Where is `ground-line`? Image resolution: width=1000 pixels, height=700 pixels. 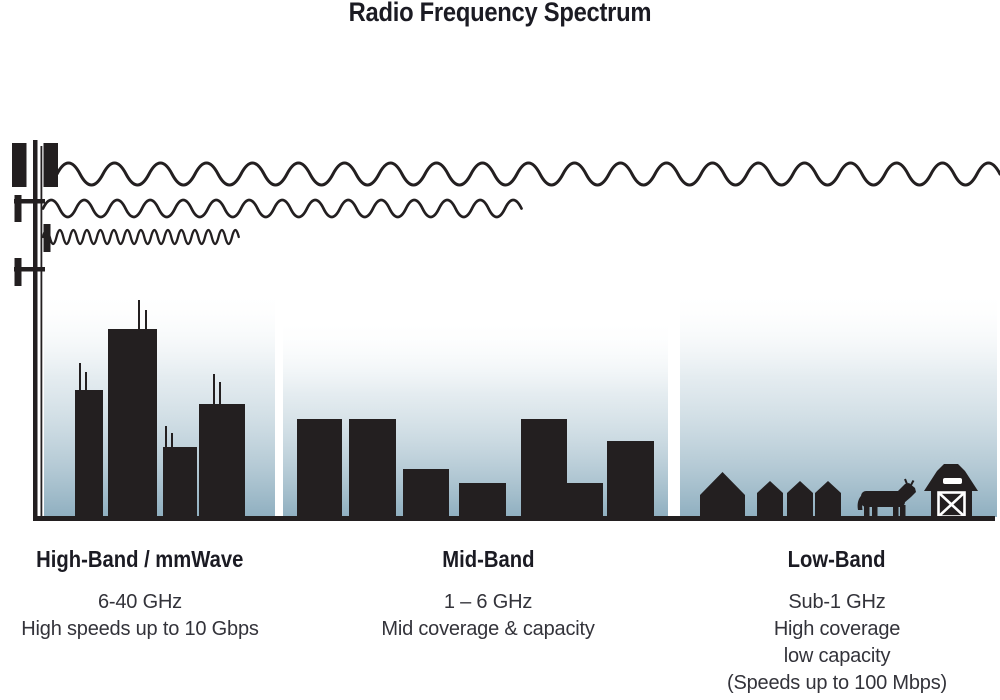
ground-line is located at coordinates (514, 518).